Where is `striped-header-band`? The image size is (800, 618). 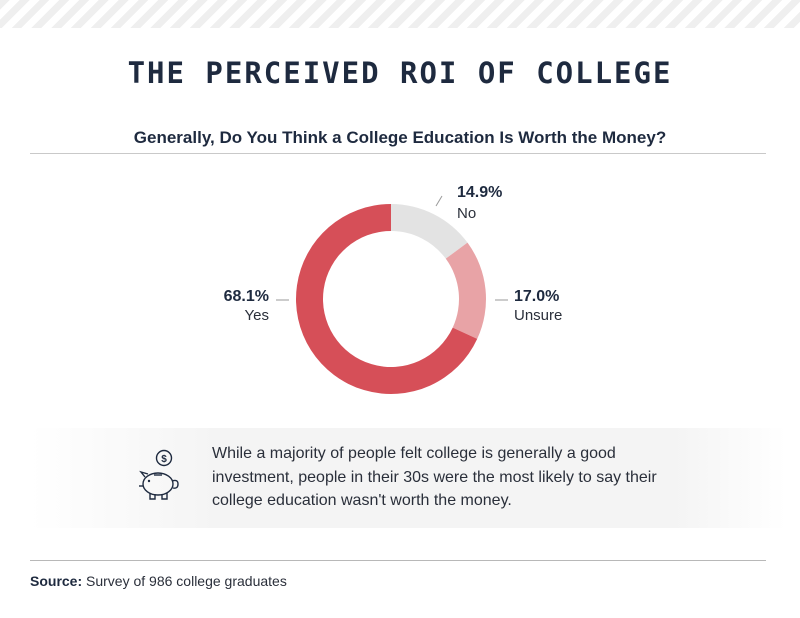
striped-header-band is located at coordinates (400, 14).